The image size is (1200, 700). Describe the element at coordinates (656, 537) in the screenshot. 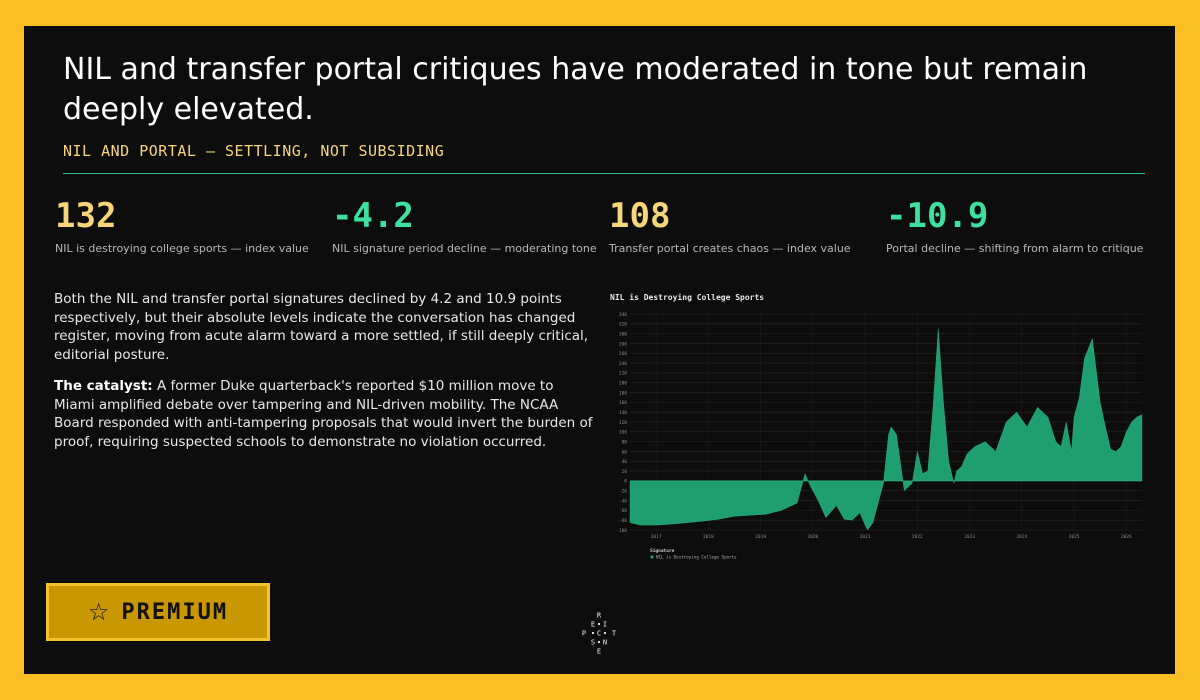

I see `x-tick-label: 2017` at that location.